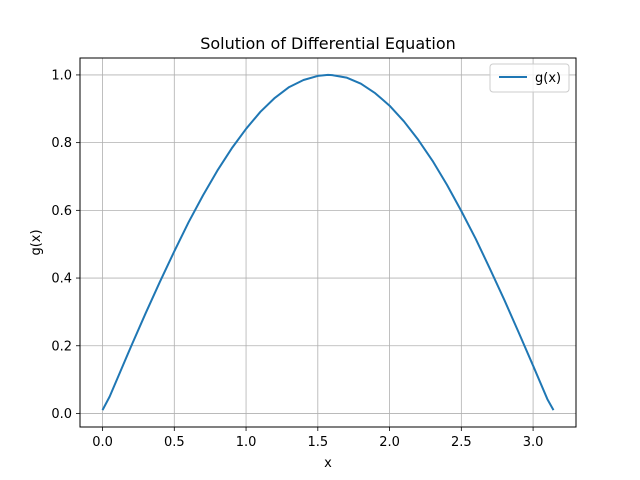  I want to click on y-tick-label: 0.6, so click(61, 211).